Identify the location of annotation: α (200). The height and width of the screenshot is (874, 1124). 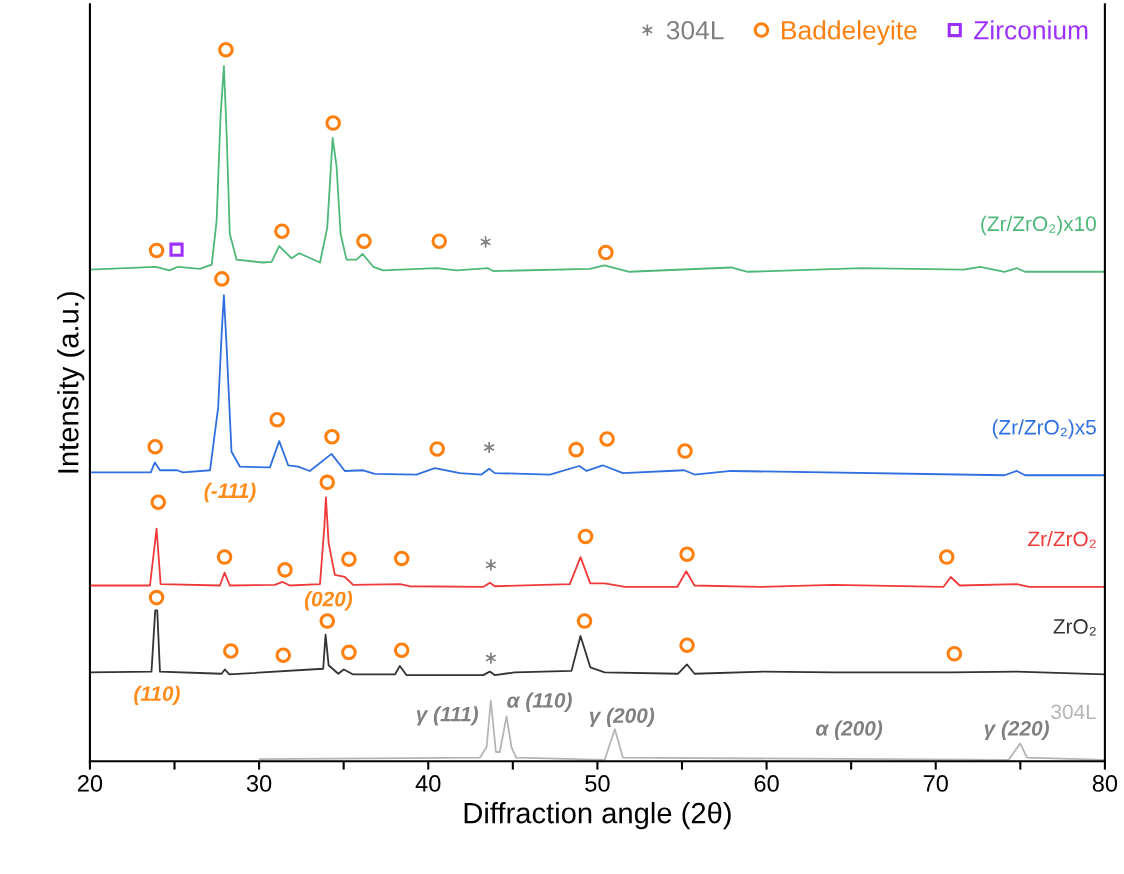
(849, 730).